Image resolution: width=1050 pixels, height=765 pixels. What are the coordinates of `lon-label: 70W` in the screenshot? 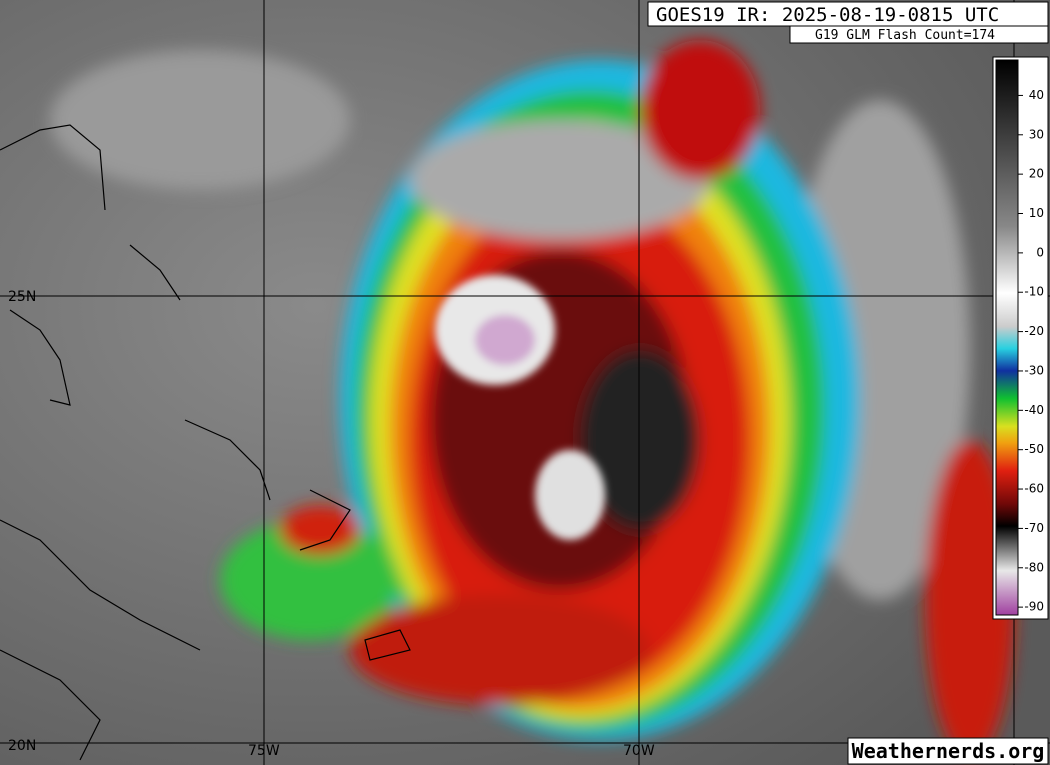 It's located at (639, 751).